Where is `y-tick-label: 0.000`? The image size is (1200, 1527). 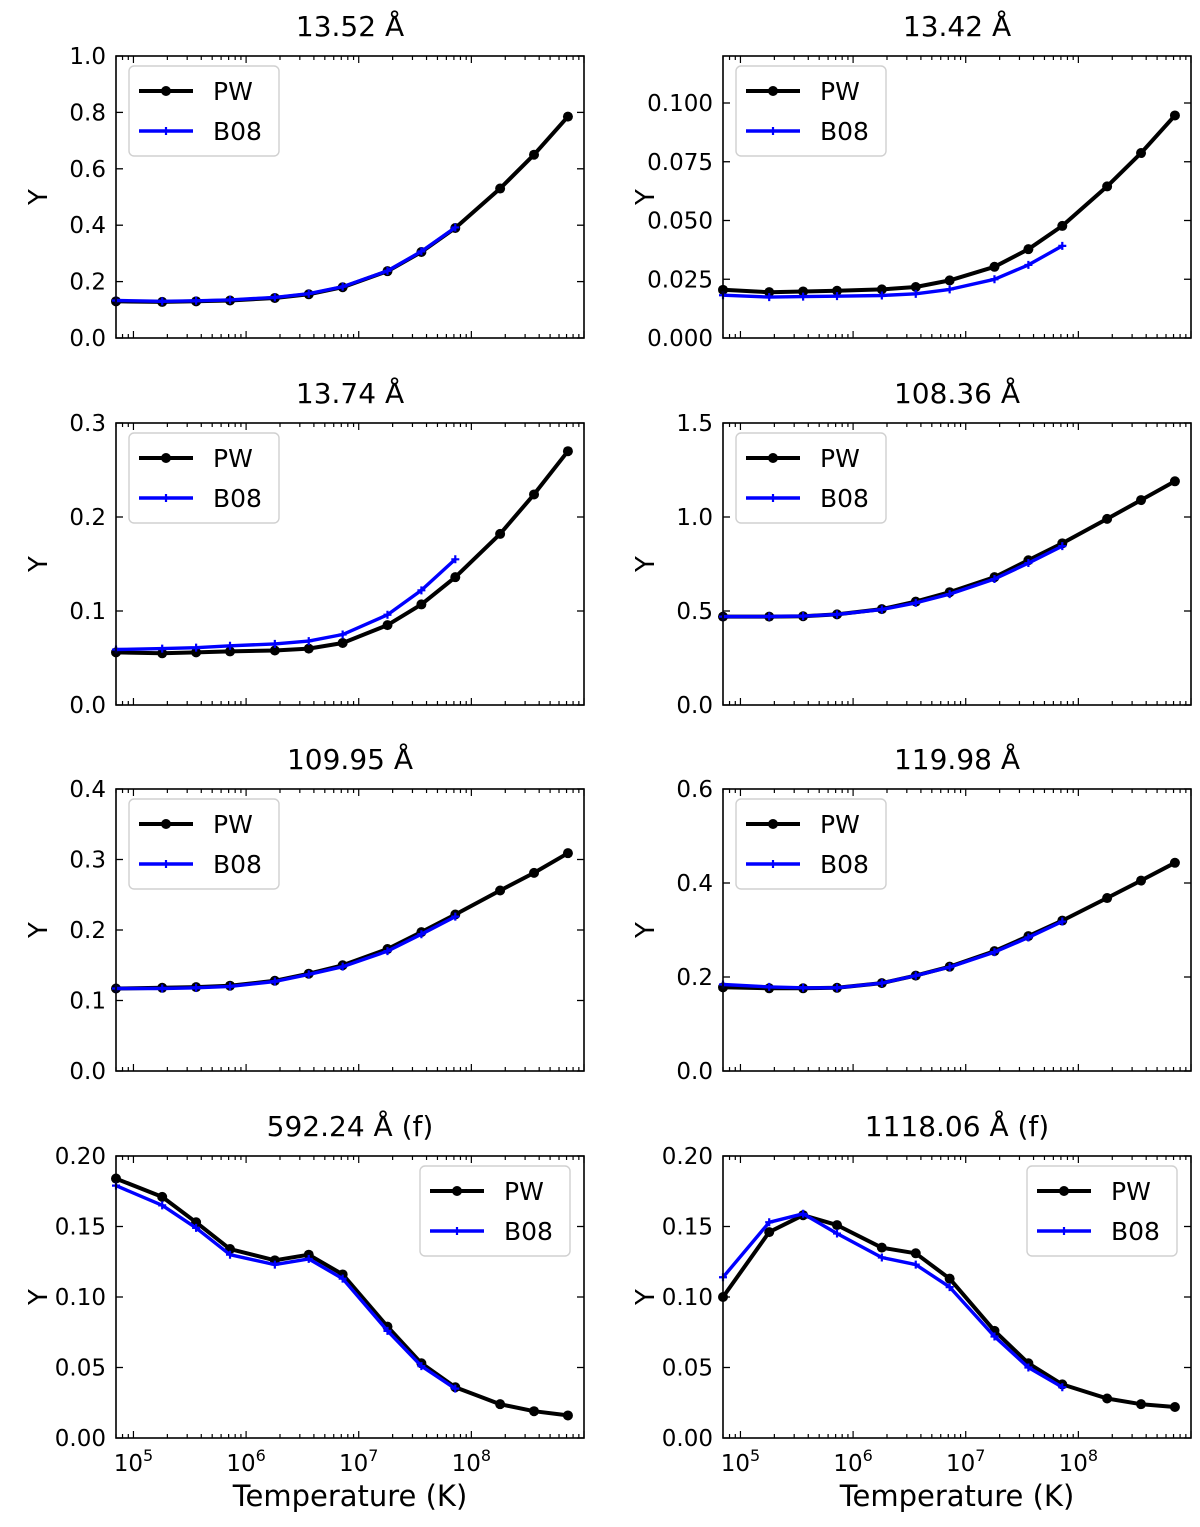 y-tick-label: 0.000 is located at coordinates (680, 339).